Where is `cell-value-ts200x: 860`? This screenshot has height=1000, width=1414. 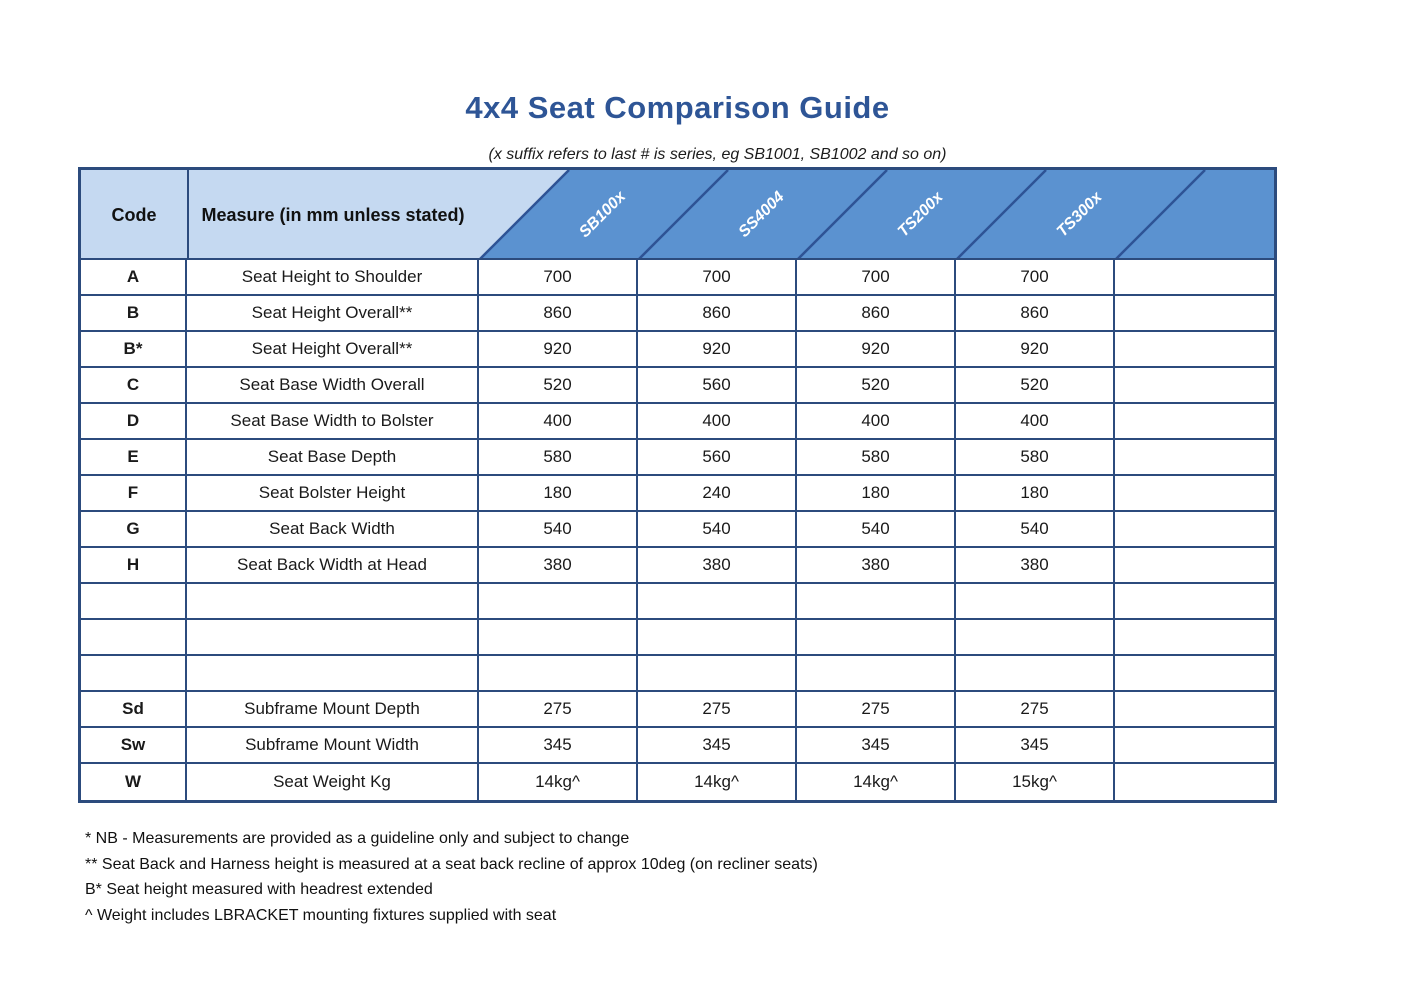
cell-value-ts200x: 860 is located at coordinates (876, 314).